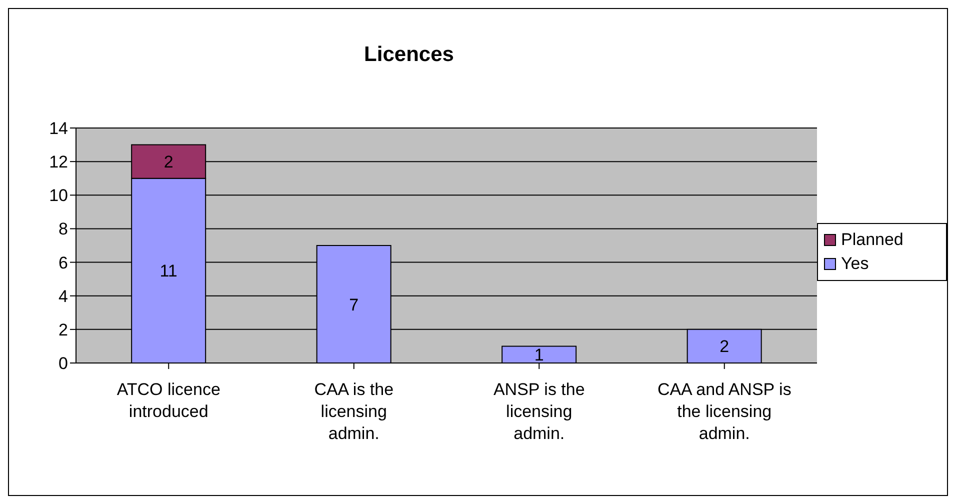  Describe the element at coordinates (872, 240) in the screenshot. I see `legend-label: Planned` at that location.